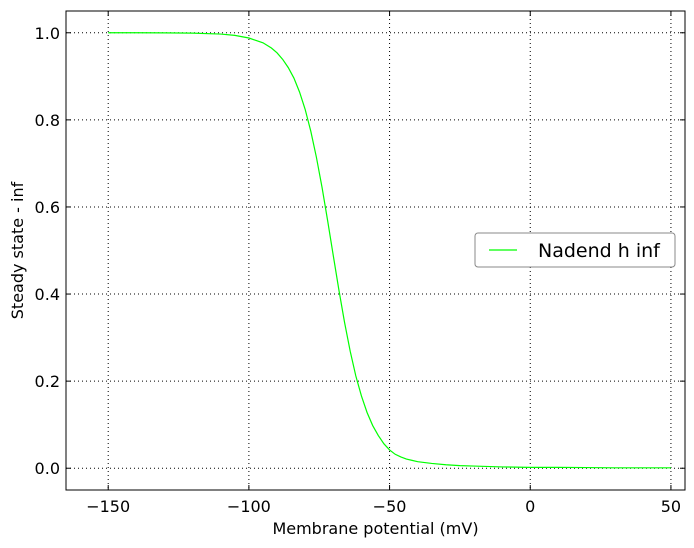 The width and height of the screenshot is (694, 548). What do you see at coordinates (17, 250) in the screenshot?
I see `y-axis-label: Steady state - inf` at bounding box center [17, 250].